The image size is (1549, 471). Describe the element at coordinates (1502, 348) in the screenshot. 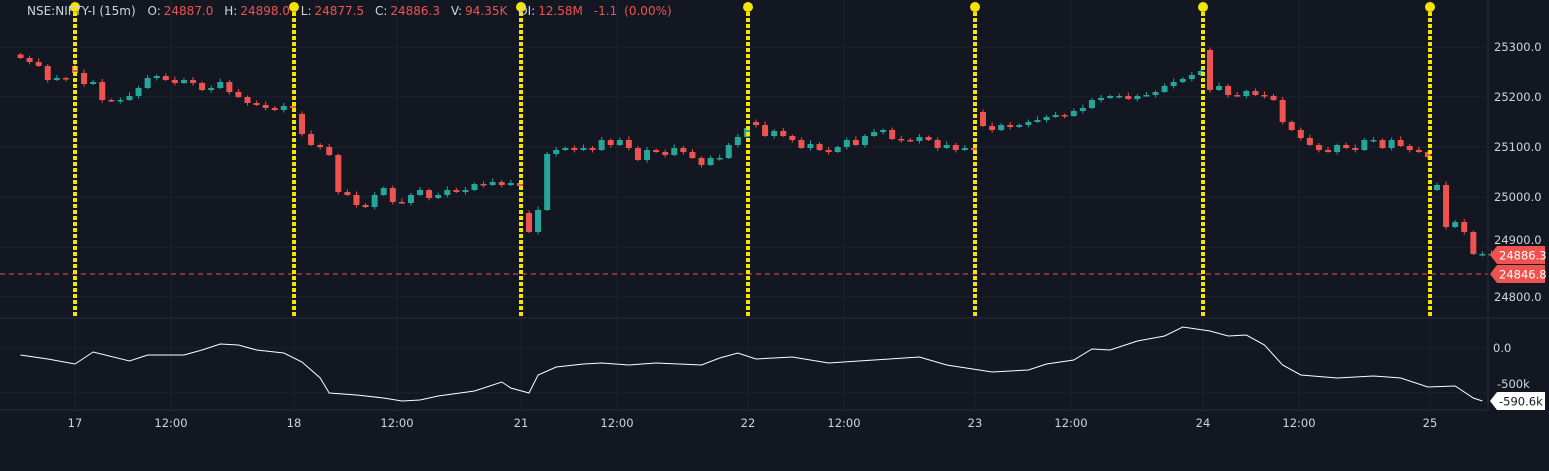

I see `indicator-tick-zero: 0.0` at that location.